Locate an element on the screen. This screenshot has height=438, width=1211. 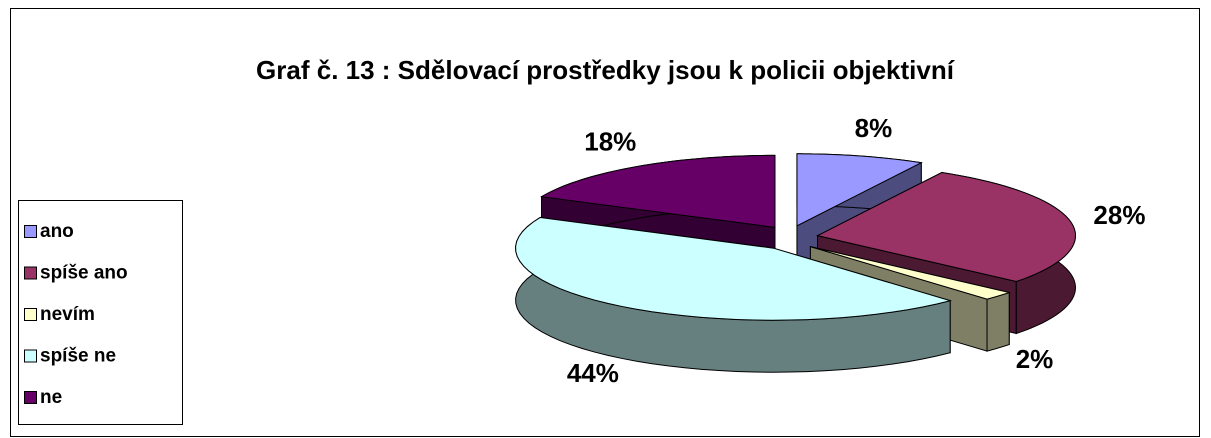
legend-label: nevím is located at coordinates (67, 314).